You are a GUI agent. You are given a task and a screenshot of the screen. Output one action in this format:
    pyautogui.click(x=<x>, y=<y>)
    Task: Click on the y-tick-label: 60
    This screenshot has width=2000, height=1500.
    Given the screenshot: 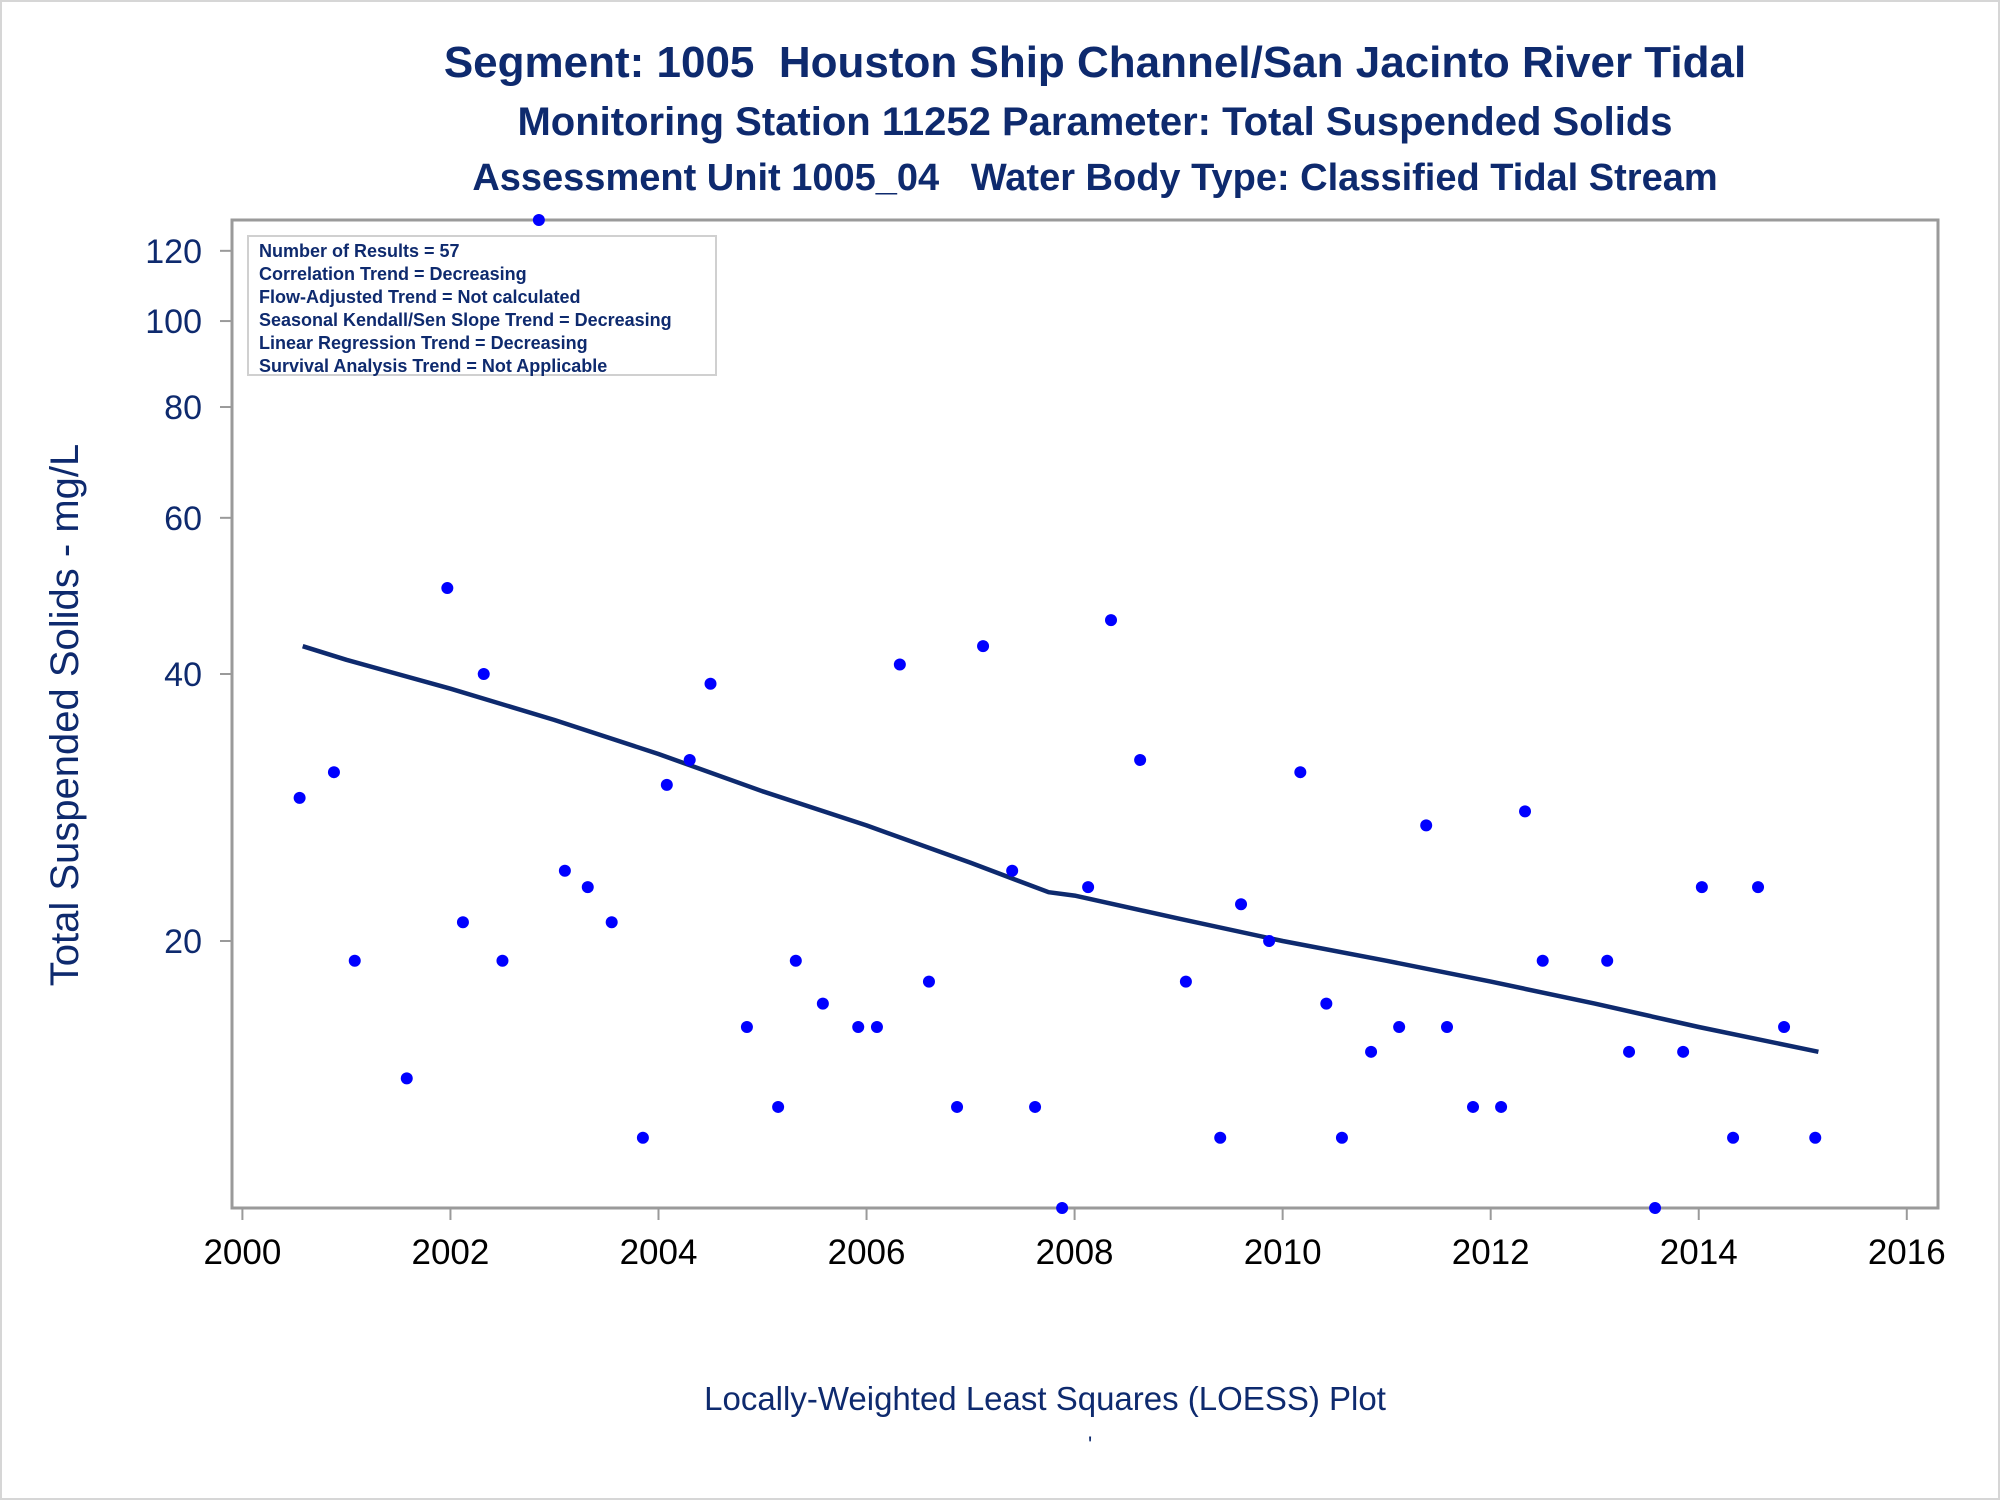 What is the action you would take?
    pyautogui.click(x=183, y=519)
    